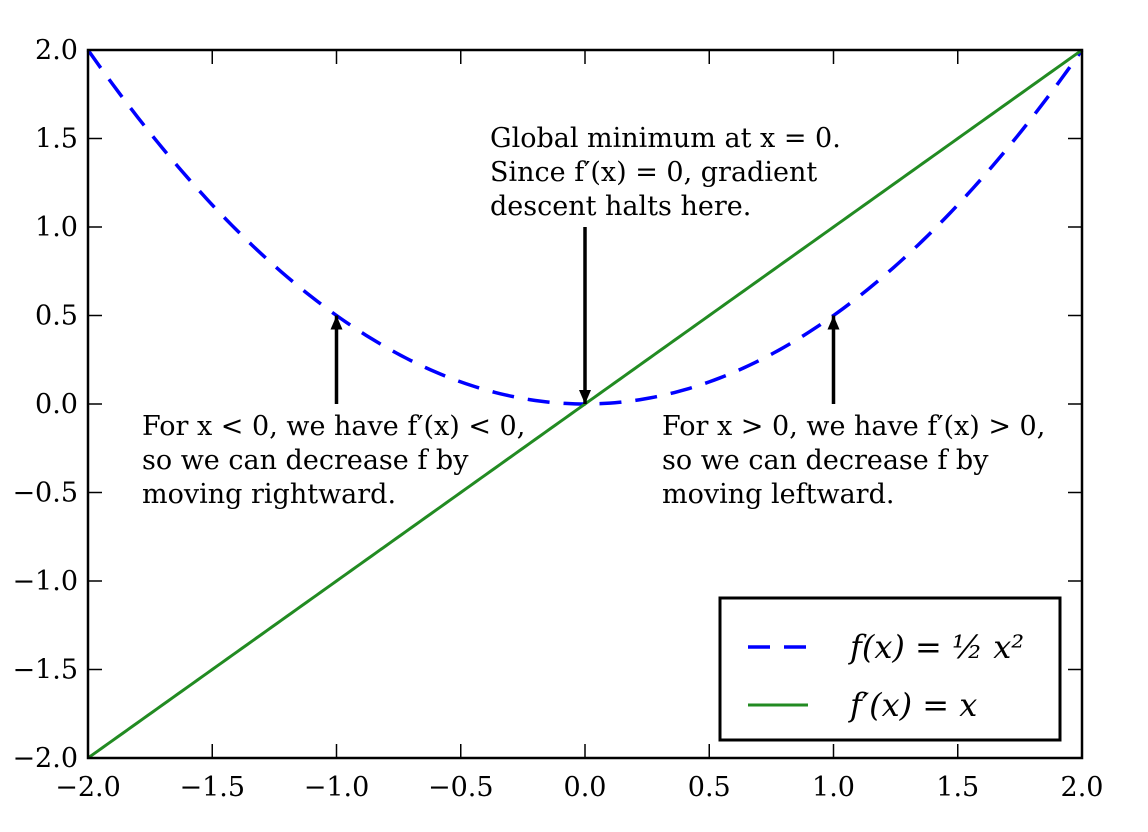  What do you see at coordinates (1082, 787) in the screenshot?
I see `x-tick-label: 2.0` at bounding box center [1082, 787].